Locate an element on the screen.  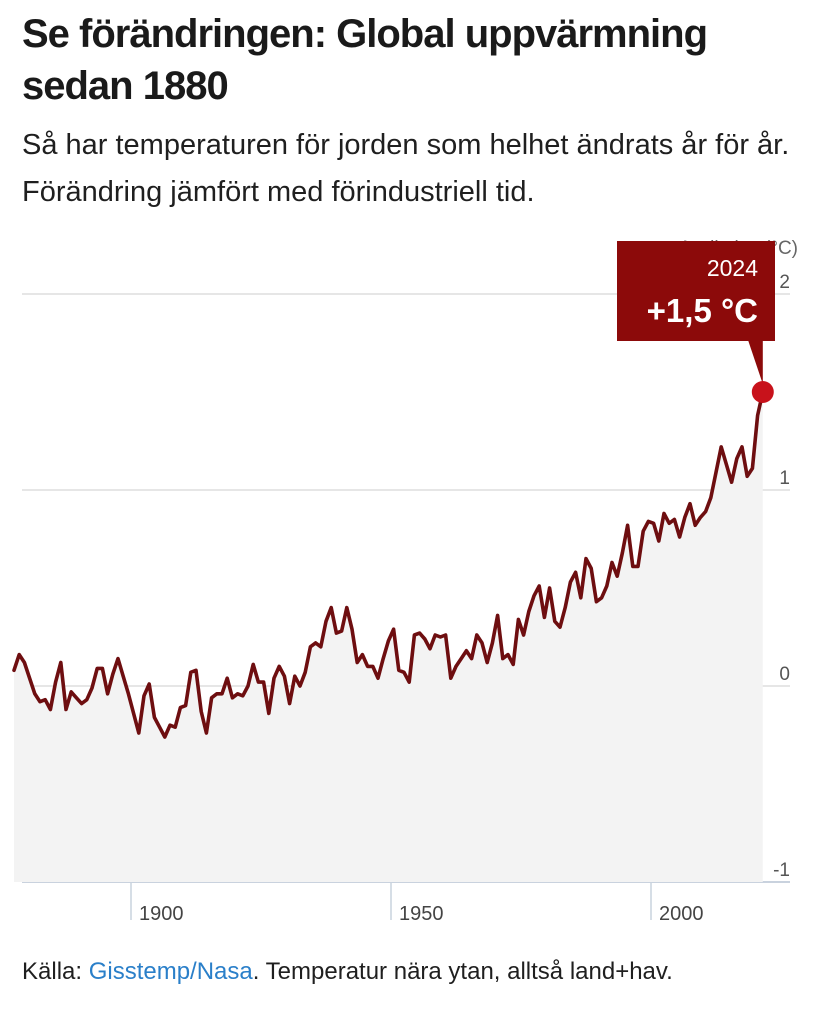
source-prefix: Källa: is located at coordinates (55, 971).